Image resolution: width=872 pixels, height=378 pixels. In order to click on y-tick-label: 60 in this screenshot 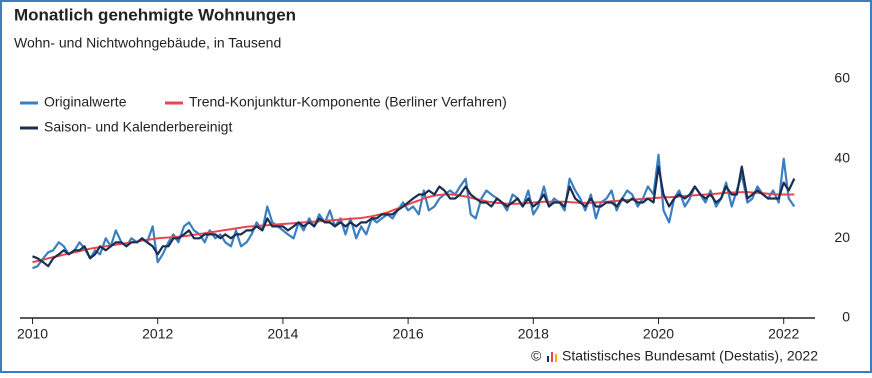, I will do `click(842, 78)`.